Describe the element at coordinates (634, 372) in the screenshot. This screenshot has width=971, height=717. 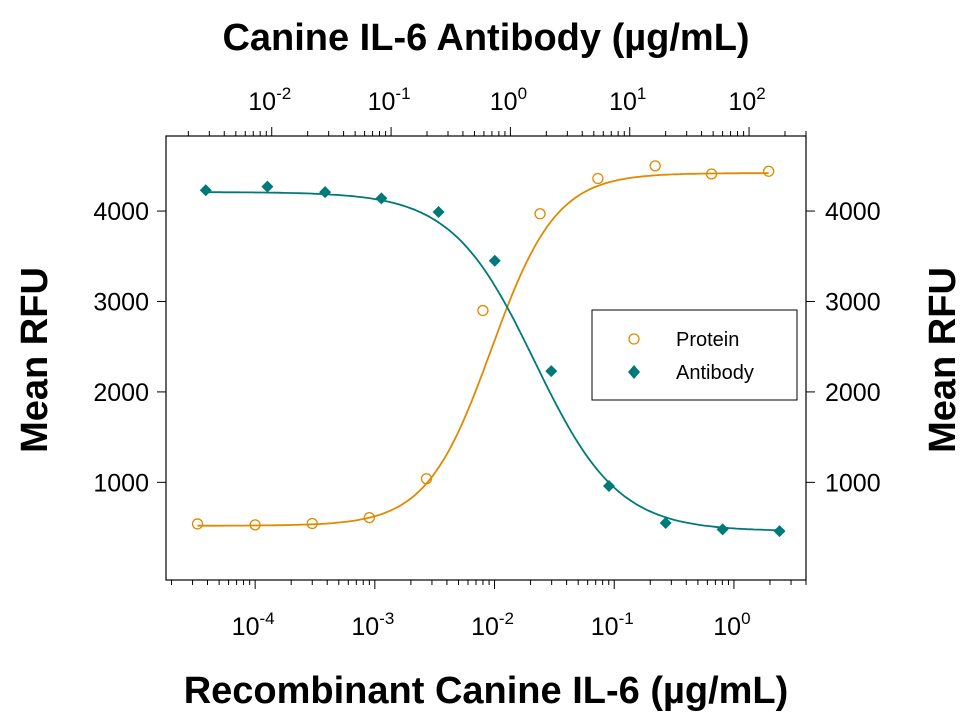
I see `legend-antibody-marker` at that location.